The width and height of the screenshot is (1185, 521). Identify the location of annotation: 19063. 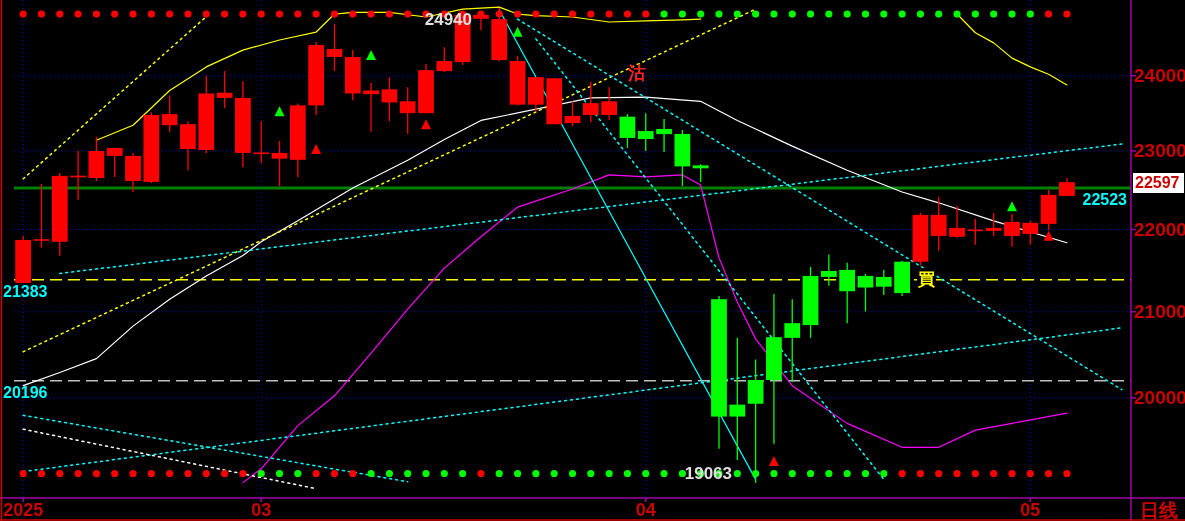
(708, 473).